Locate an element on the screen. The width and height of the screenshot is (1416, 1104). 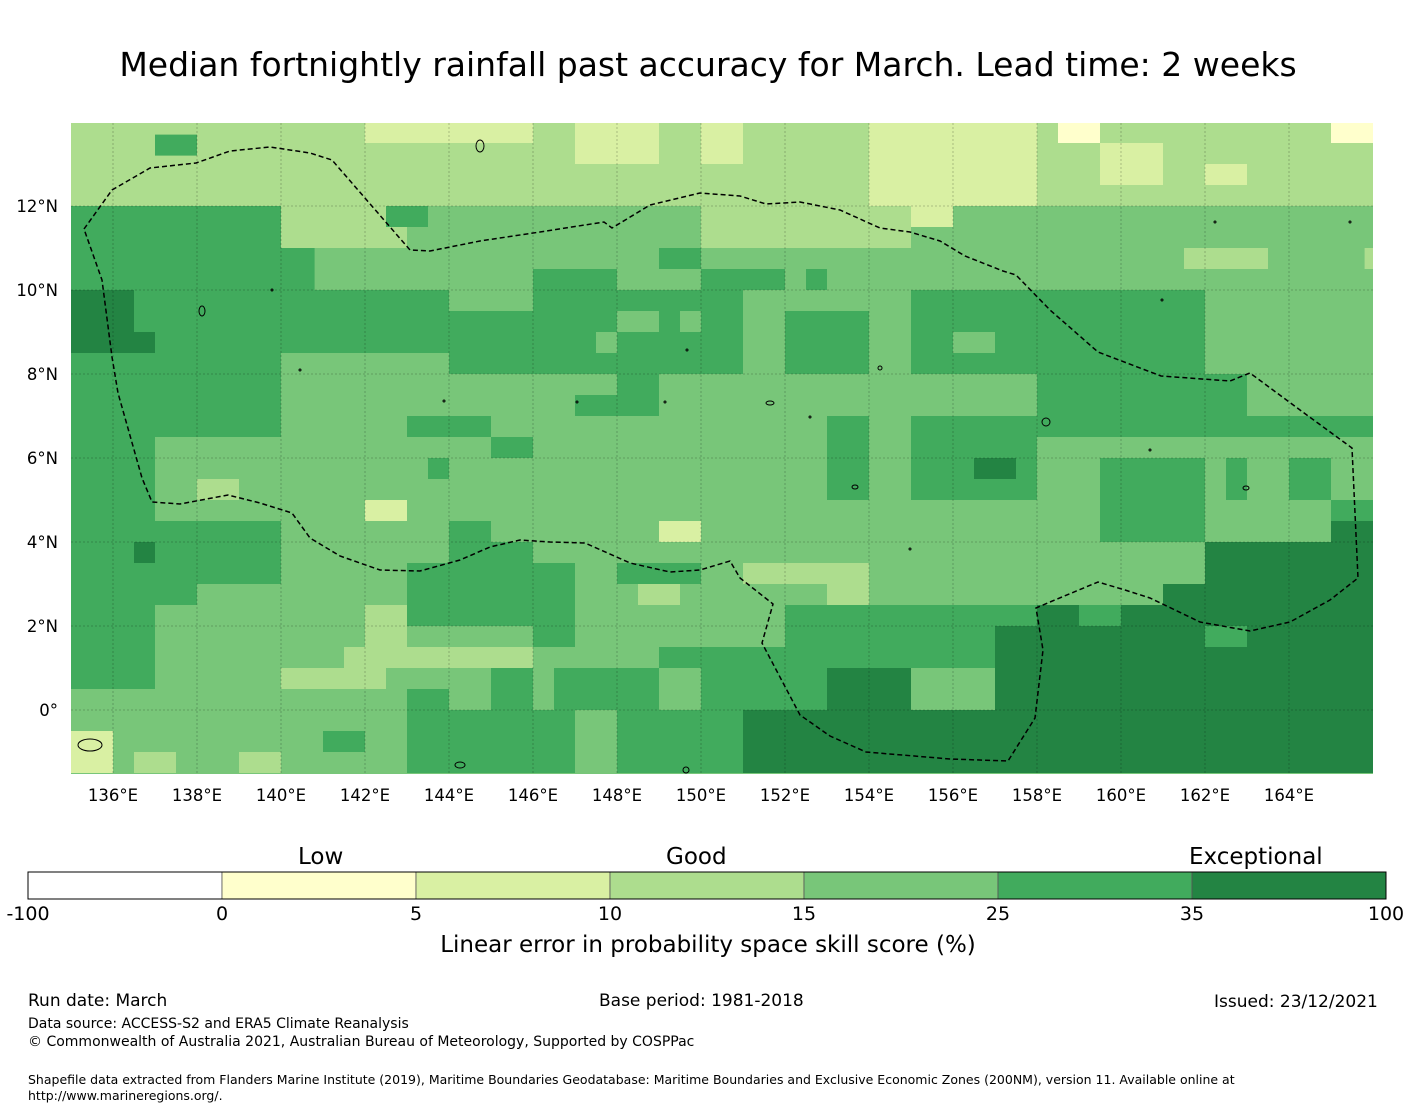
colorbar-tick: 5 is located at coordinates (416, 914).